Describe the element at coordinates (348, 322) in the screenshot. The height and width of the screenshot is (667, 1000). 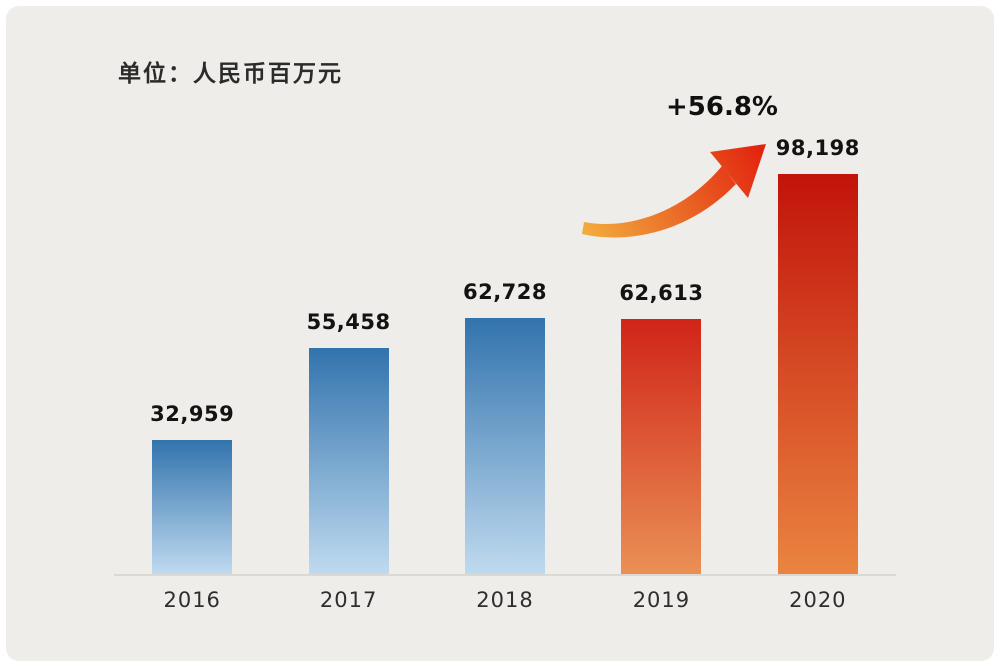
I see `bar-value-label: 55,458` at that location.